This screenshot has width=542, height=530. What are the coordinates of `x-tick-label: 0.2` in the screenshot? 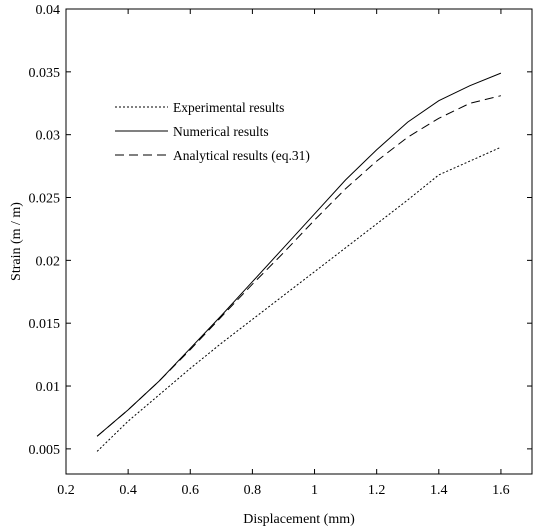 It's located at (66, 490).